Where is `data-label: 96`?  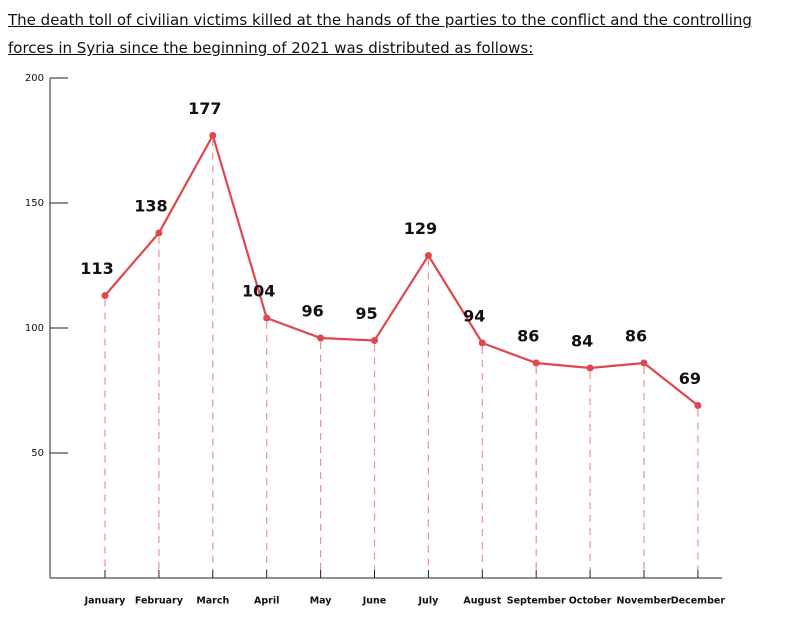
data-label: 96 is located at coordinates (312, 311).